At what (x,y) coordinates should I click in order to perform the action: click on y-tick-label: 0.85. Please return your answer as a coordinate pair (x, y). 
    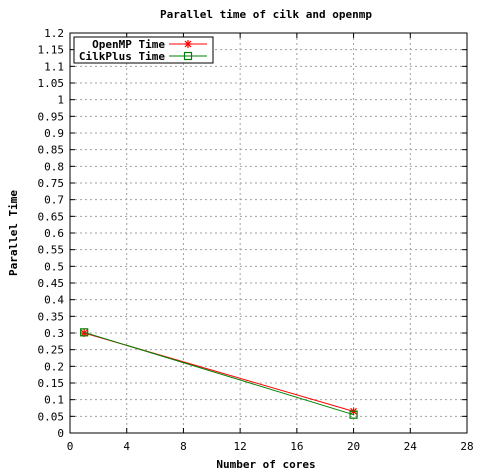
    Looking at the image, I should click on (51, 150).